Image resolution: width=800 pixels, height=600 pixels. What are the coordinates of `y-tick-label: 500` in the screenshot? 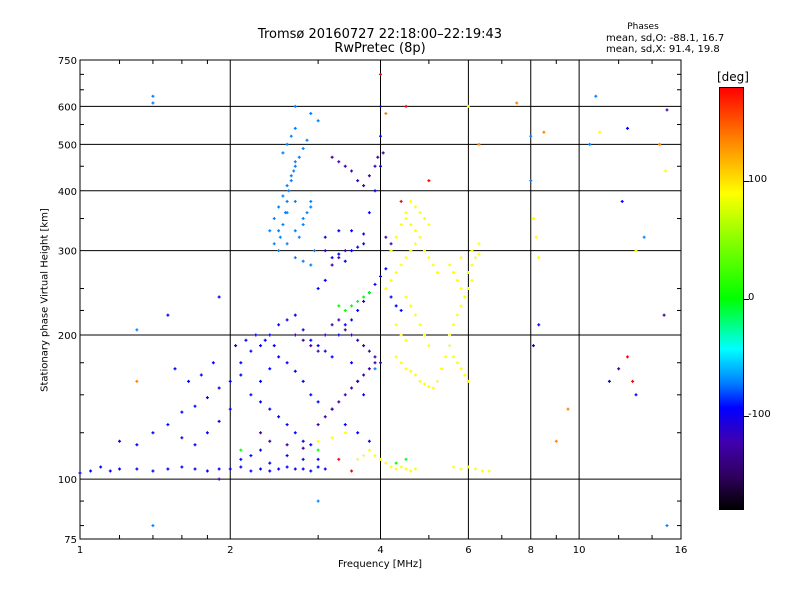 It's located at (67, 145).